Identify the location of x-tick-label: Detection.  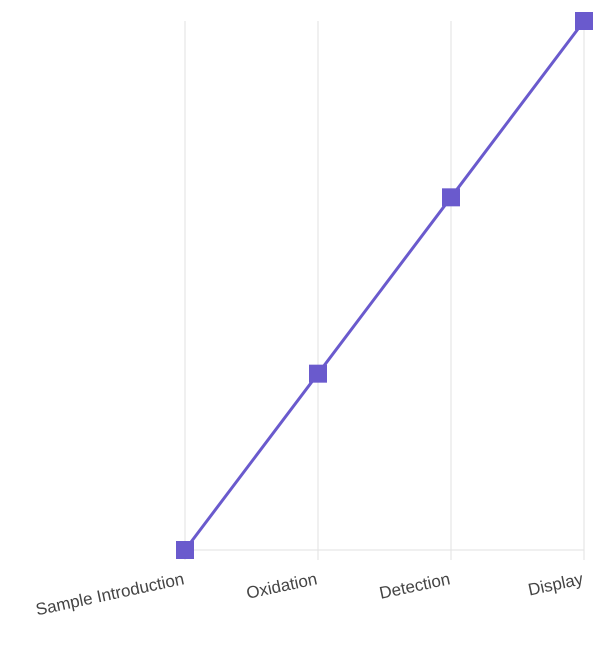
(415, 586).